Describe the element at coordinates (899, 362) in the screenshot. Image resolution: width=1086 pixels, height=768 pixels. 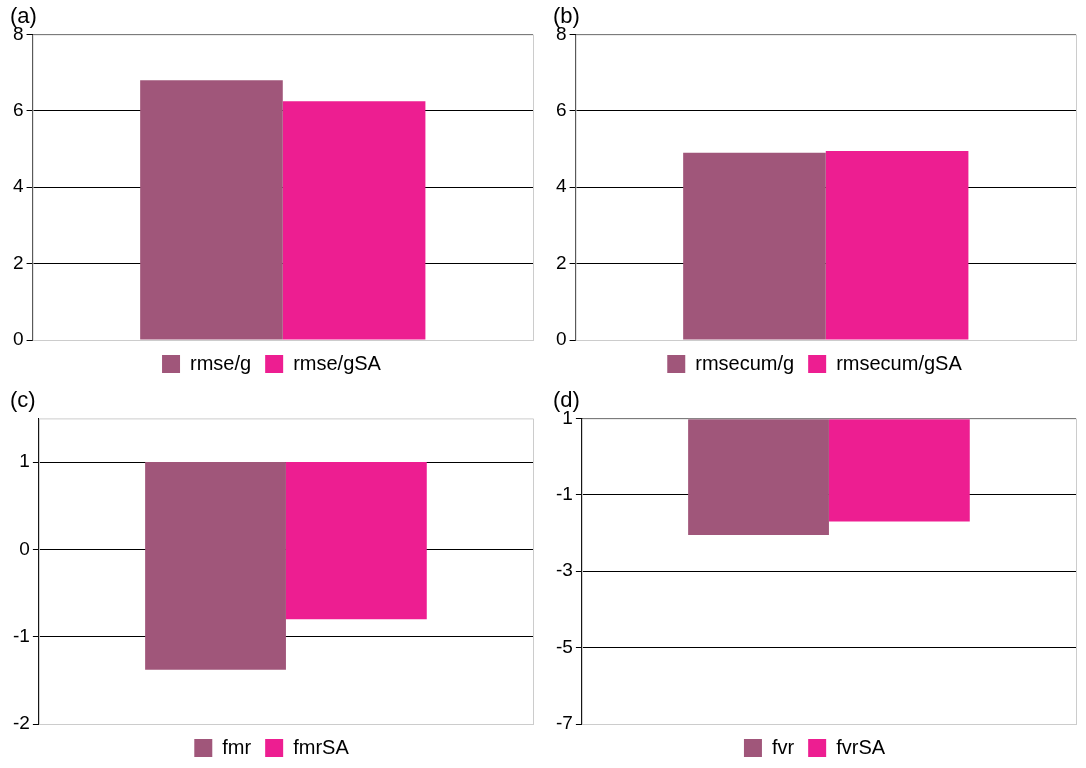
I see `legend-label: rmsecum/gSA` at that location.